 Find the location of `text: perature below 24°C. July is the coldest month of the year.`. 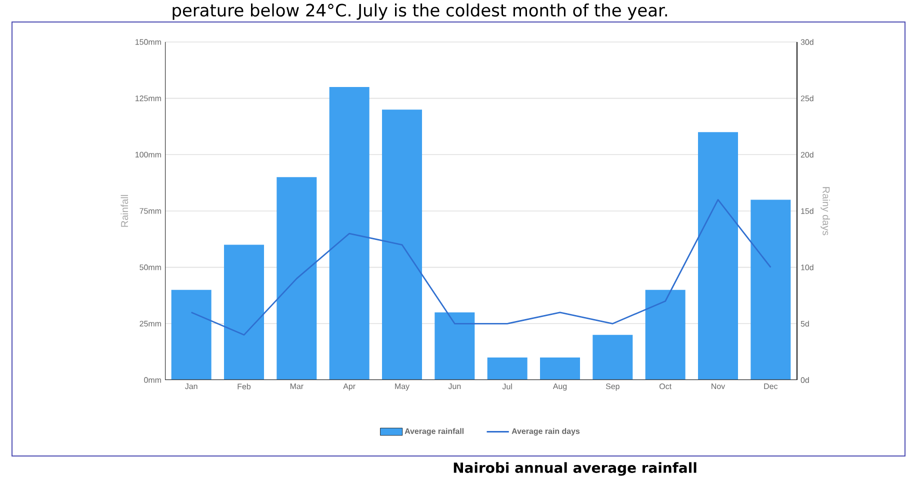

text: perature below 24°C. July is the coldest month of the year. is located at coordinates (419, 11).